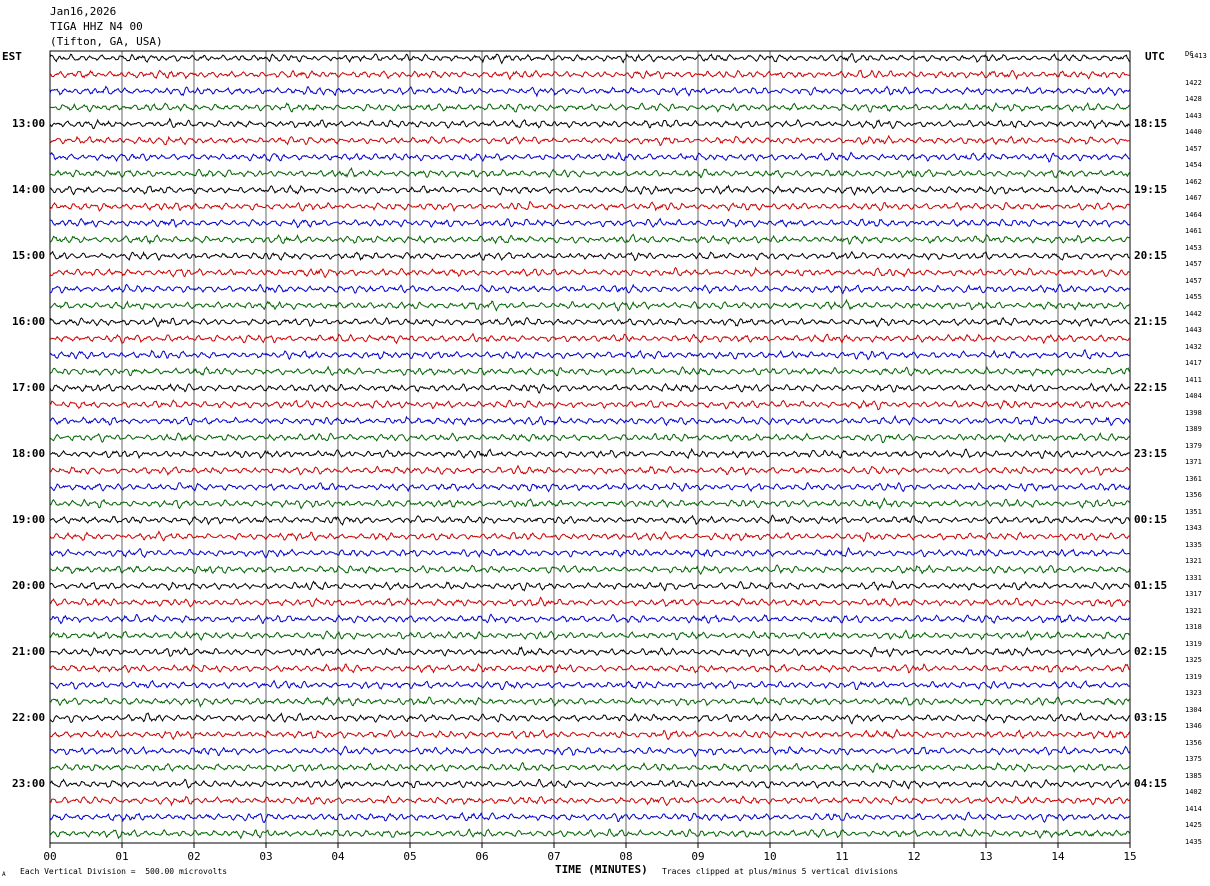 The image size is (1210, 886). Describe the element at coordinates (1151, 255) in the screenshot. I see `utc-hour-label: 20:15` at that location.